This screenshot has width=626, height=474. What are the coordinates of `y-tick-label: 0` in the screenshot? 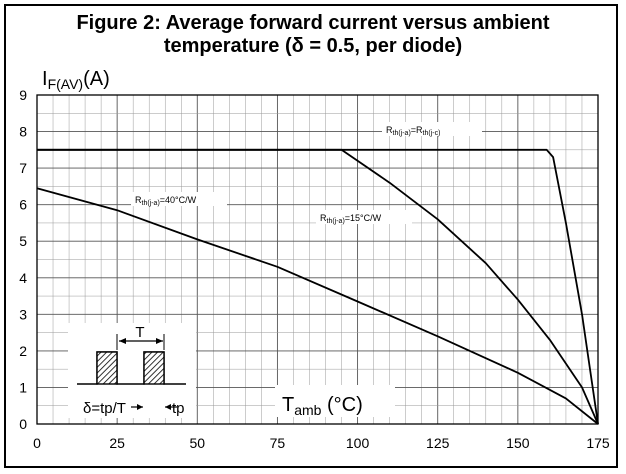 It's located at (23, 424).